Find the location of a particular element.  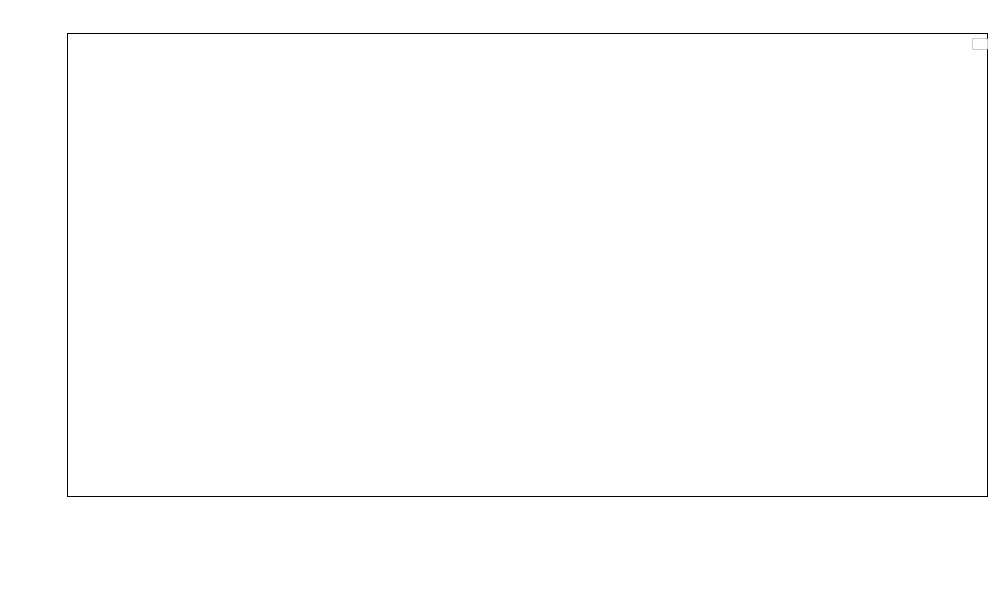

y-axis-tick-labels is located at coordinates (31, 265).